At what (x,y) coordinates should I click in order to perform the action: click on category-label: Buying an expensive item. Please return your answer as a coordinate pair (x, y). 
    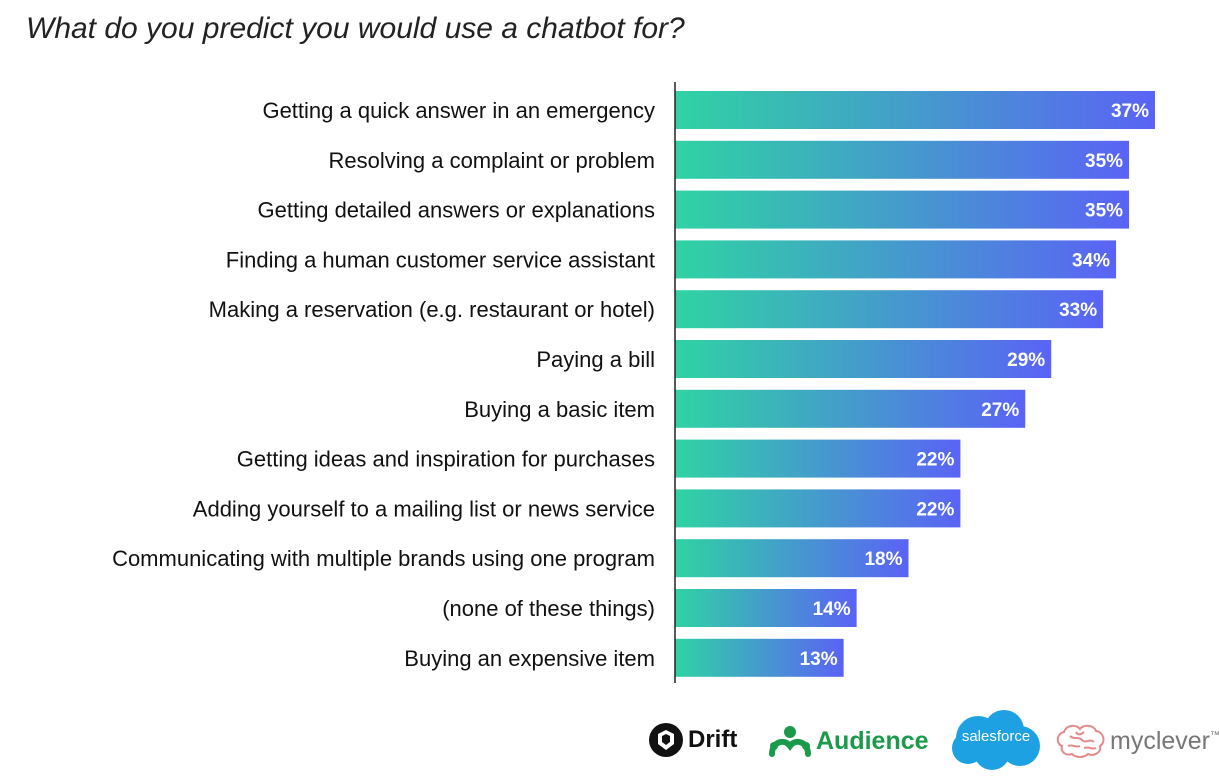
    Looking at the image, I should click on (529, 658).